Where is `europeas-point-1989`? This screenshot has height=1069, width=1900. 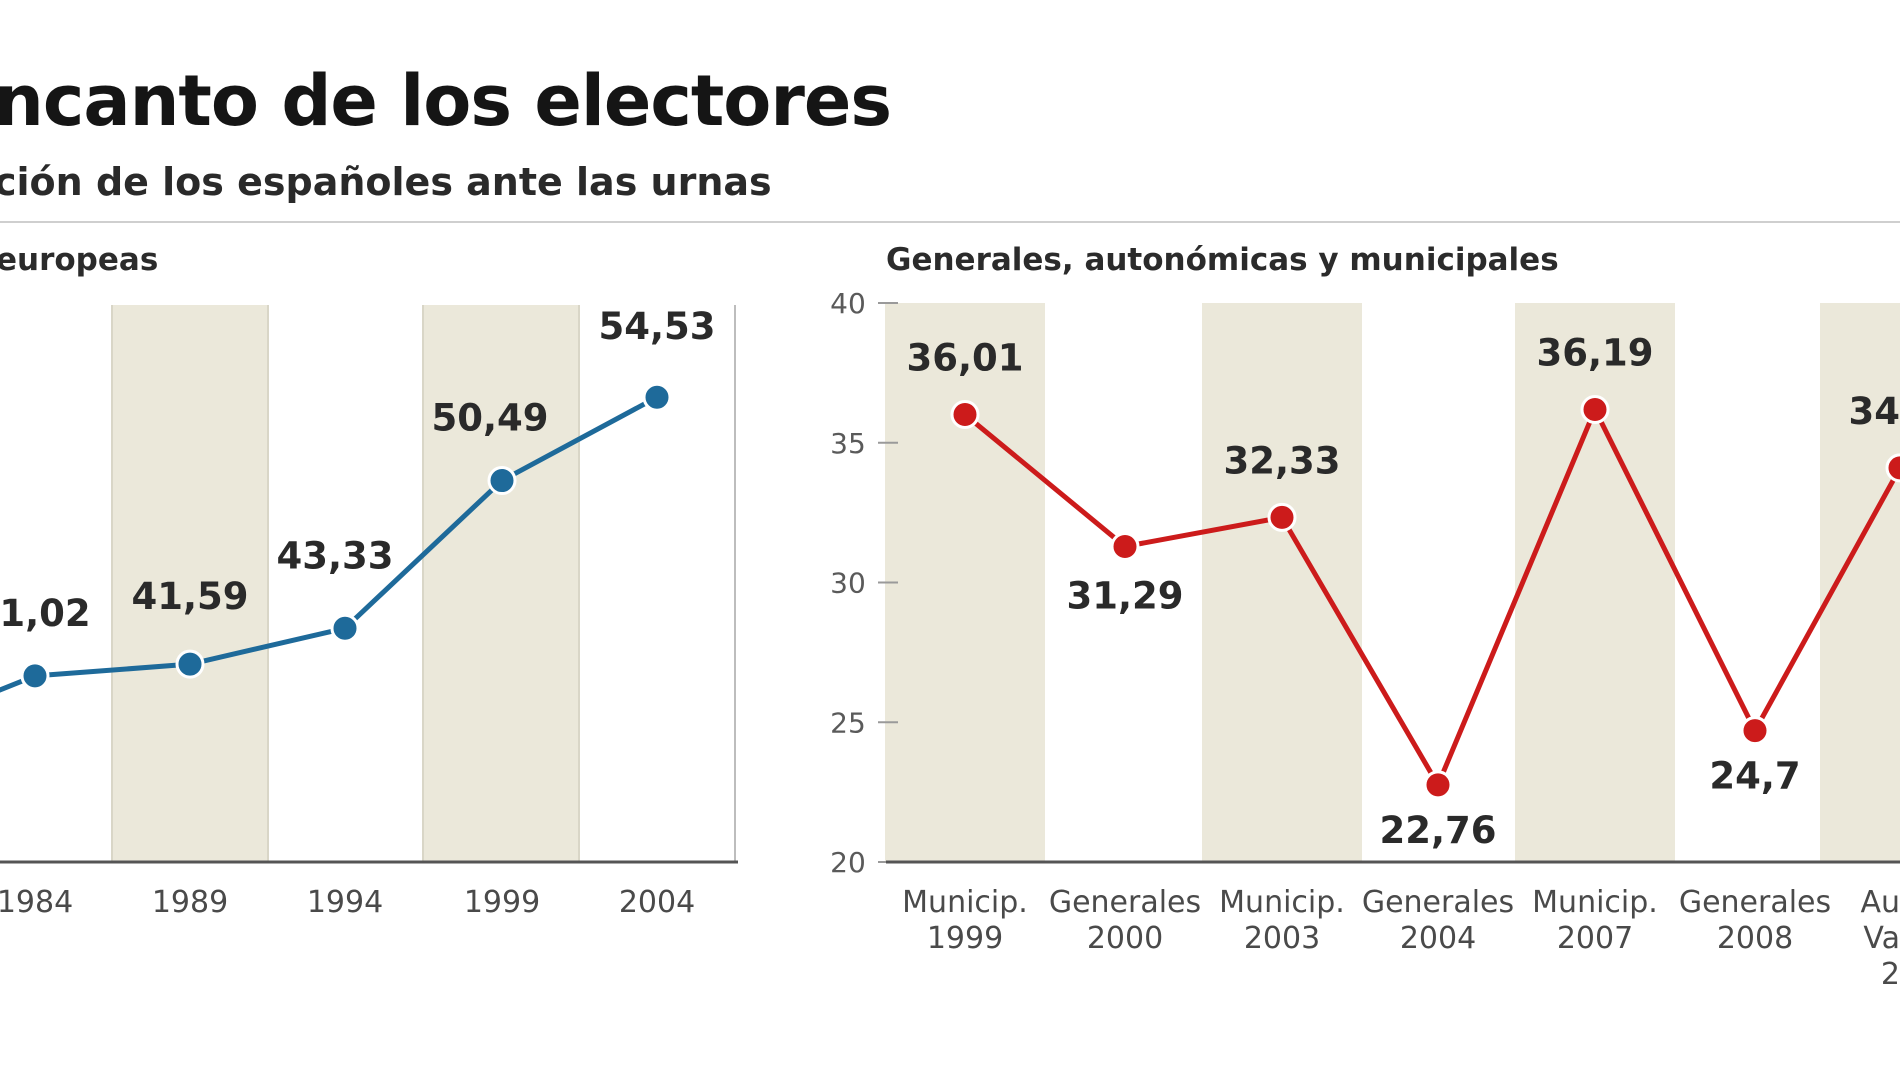 europeas-point-1989 is located at coordinates (190, 664).